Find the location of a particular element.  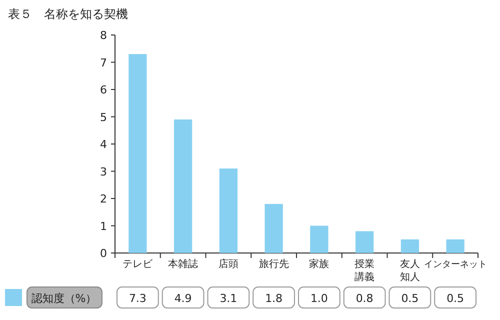

data-label: 1.0 is located at coordinates (319, 298).